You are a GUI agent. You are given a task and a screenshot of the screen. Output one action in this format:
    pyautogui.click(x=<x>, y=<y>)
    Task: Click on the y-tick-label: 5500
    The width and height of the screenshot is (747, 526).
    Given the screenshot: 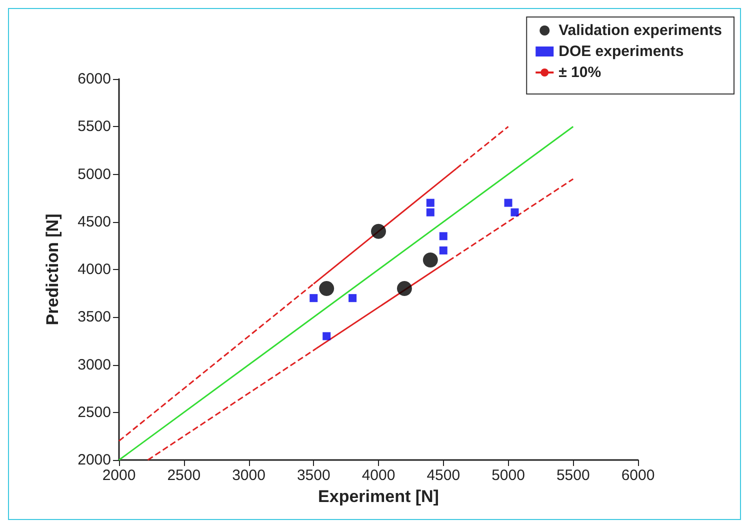 What is the action you would take?
    pyautogui.click(x=94, y=127)
    